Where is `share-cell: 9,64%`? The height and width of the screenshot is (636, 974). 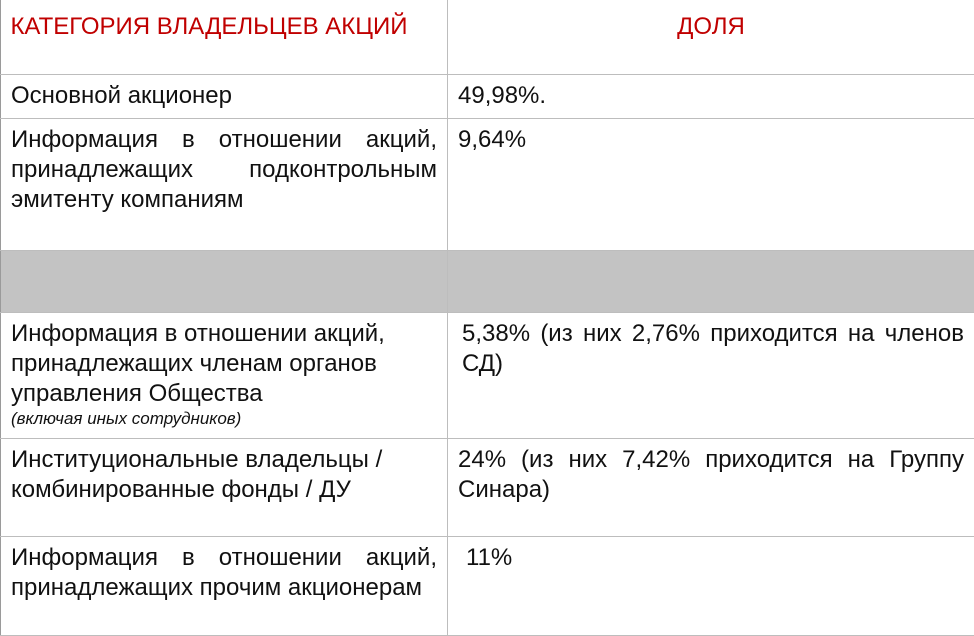 share-cell: 9,64% is located at coordinates (711, 185).